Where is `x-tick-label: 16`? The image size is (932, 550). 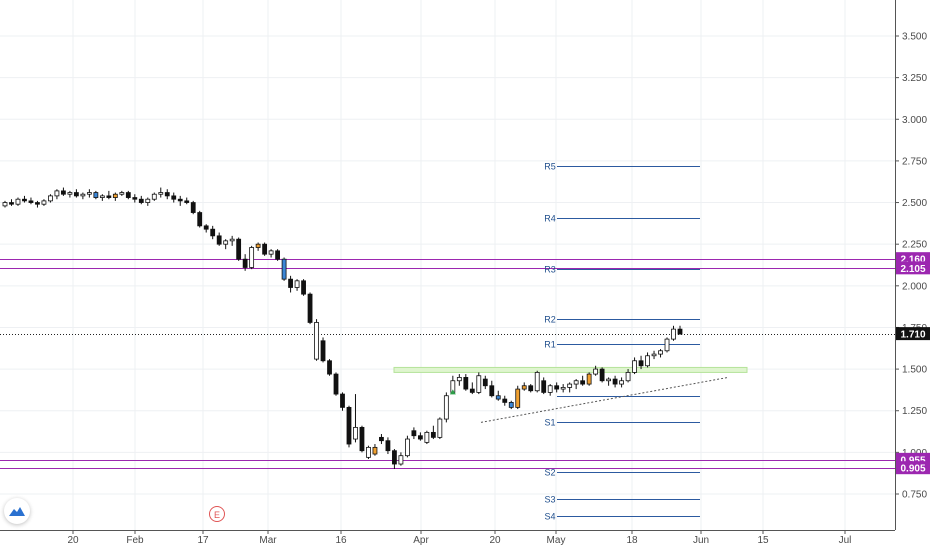
x-tick-label: 16 is located at coordinates (341, 540).